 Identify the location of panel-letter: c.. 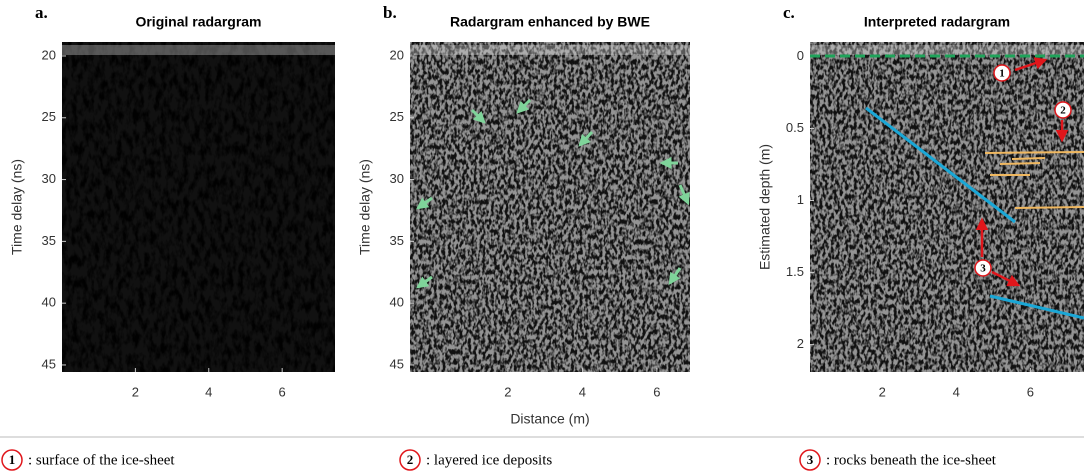
(789, 12).